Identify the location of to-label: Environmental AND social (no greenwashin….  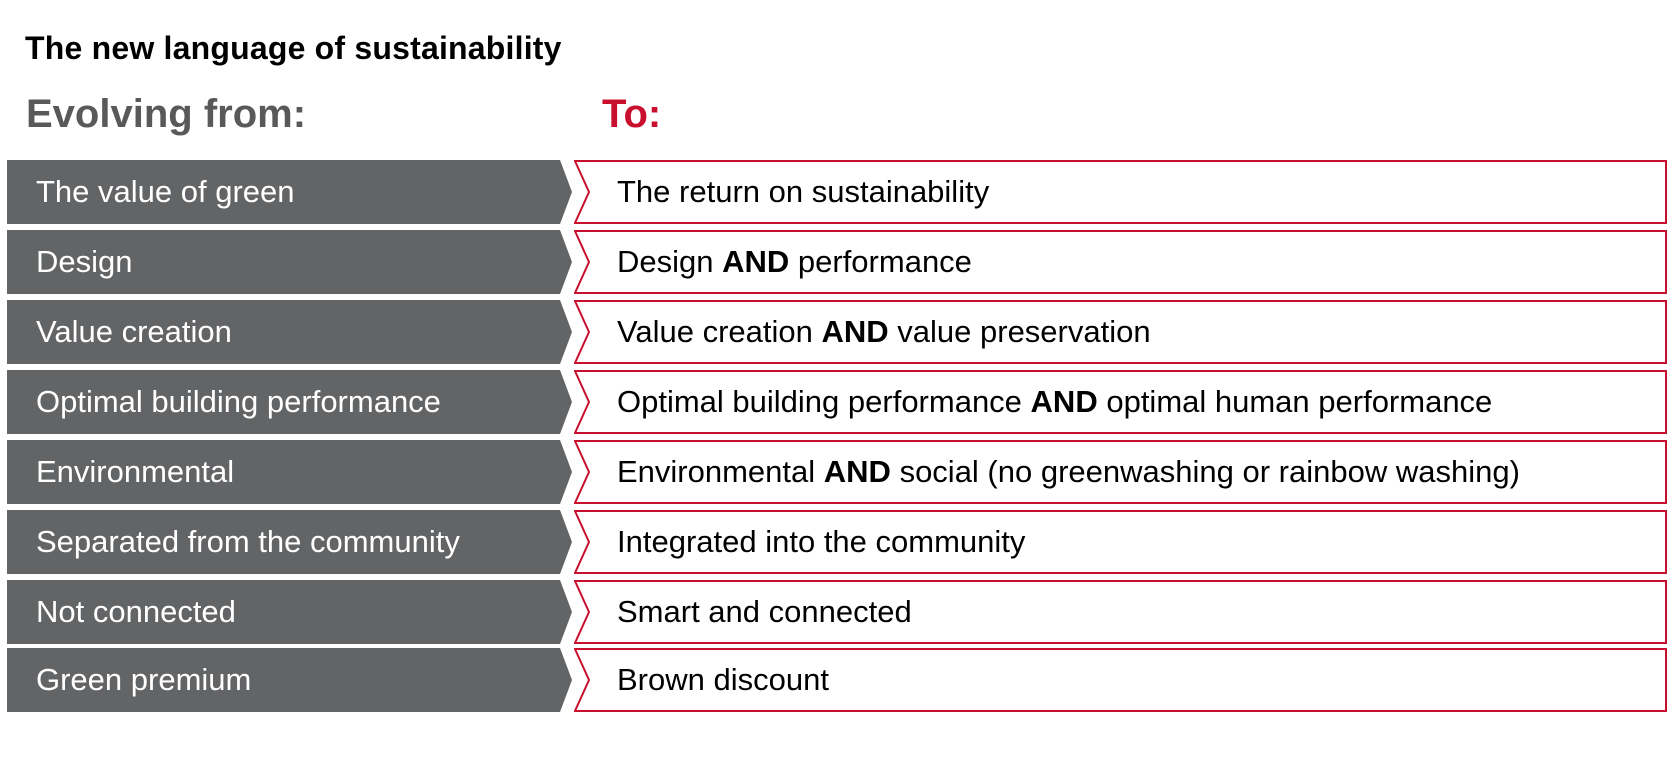
(1068, 472).